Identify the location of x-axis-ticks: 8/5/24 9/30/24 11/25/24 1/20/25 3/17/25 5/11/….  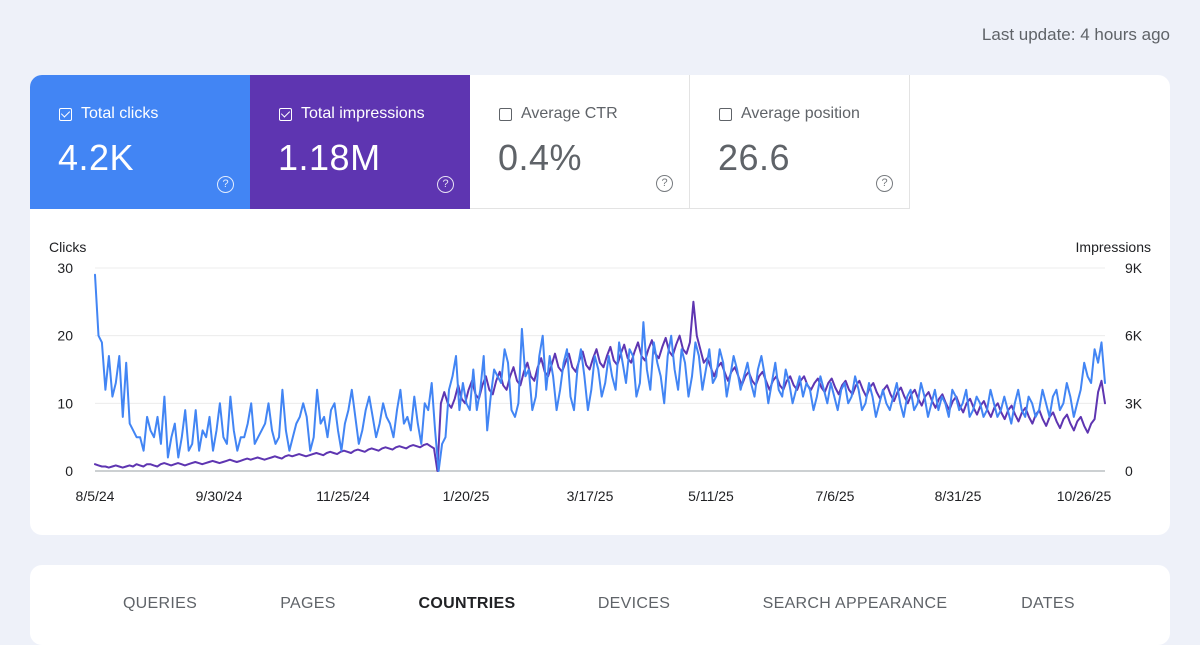
(594, 496).